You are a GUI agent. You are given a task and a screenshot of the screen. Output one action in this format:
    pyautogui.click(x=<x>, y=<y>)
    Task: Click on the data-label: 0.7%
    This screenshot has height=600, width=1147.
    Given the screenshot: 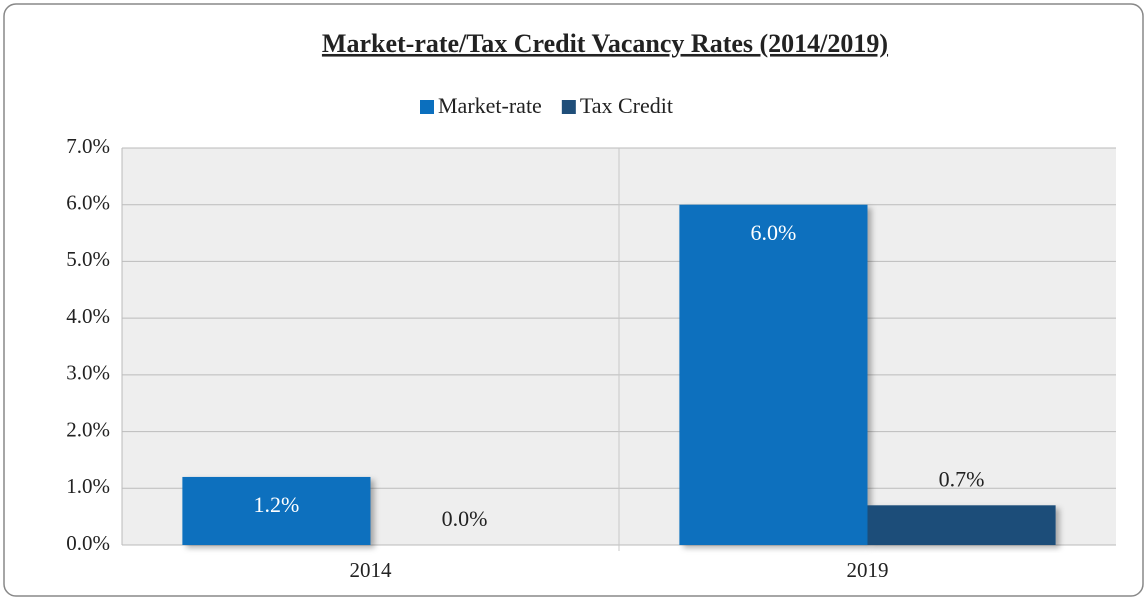 What is the action you would take?
    pyautogui.click(x=962, y=478)
    